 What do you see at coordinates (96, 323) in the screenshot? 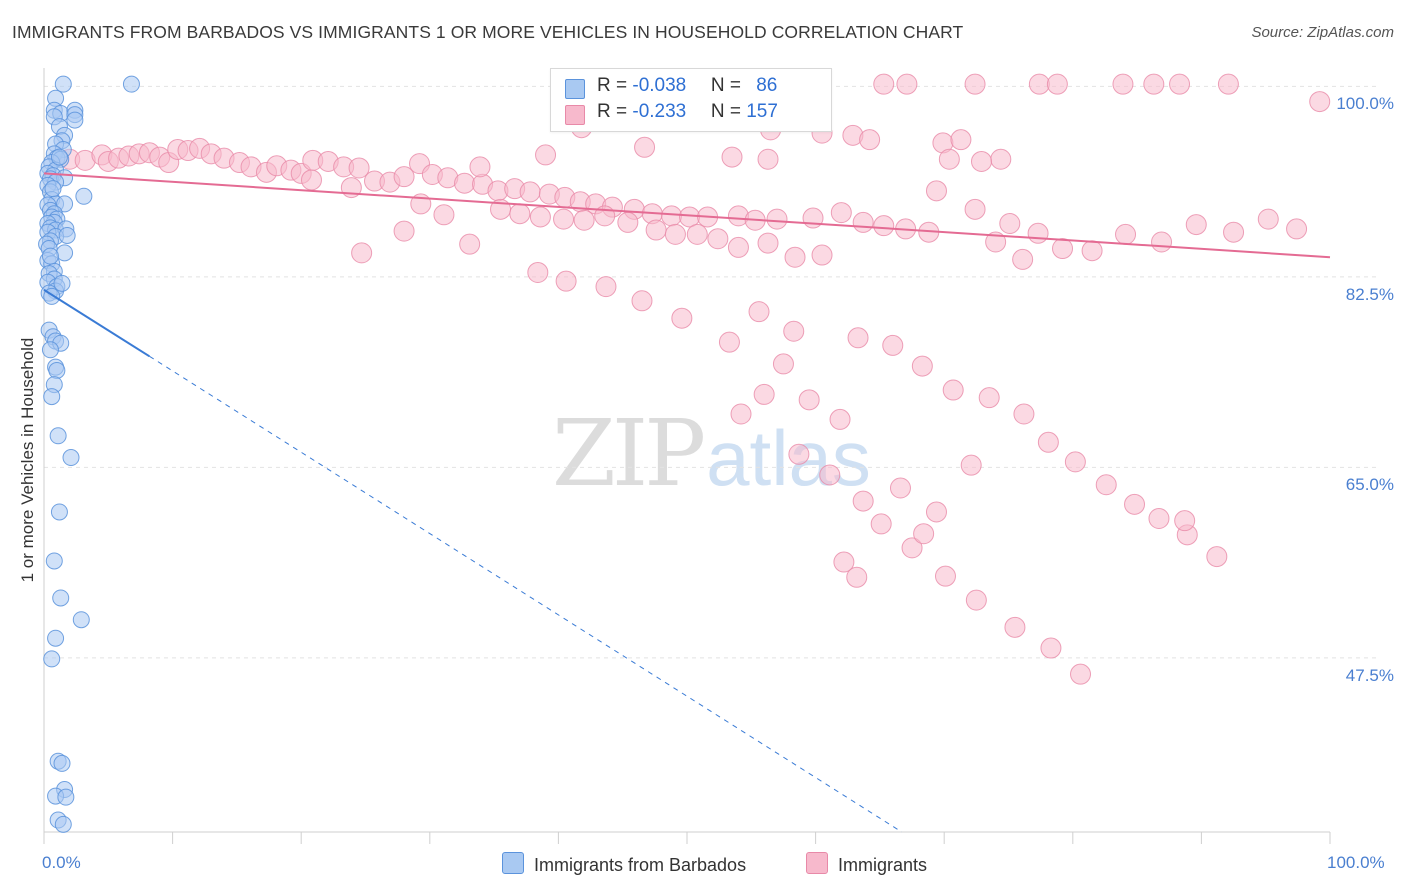
I see `trend-line-barbados` at bounding box center [96, 323].